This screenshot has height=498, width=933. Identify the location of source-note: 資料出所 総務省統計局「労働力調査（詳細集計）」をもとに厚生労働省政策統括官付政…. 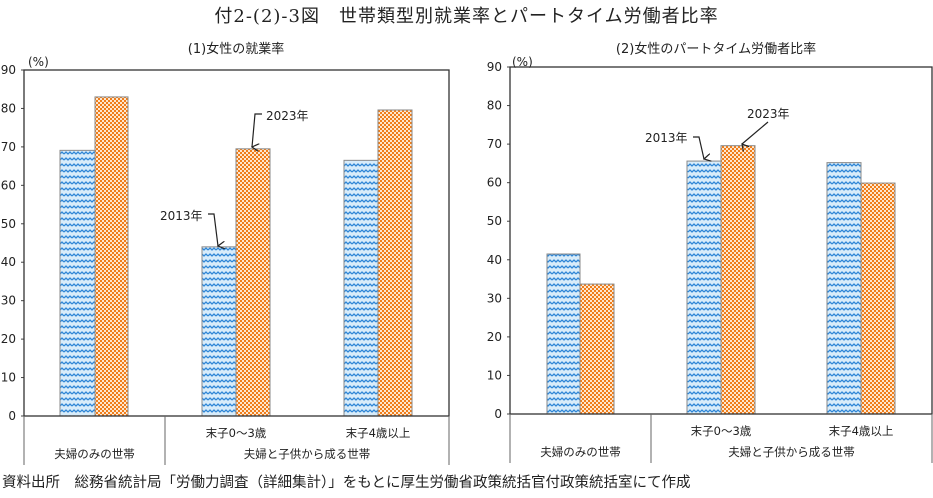
(346, 483).